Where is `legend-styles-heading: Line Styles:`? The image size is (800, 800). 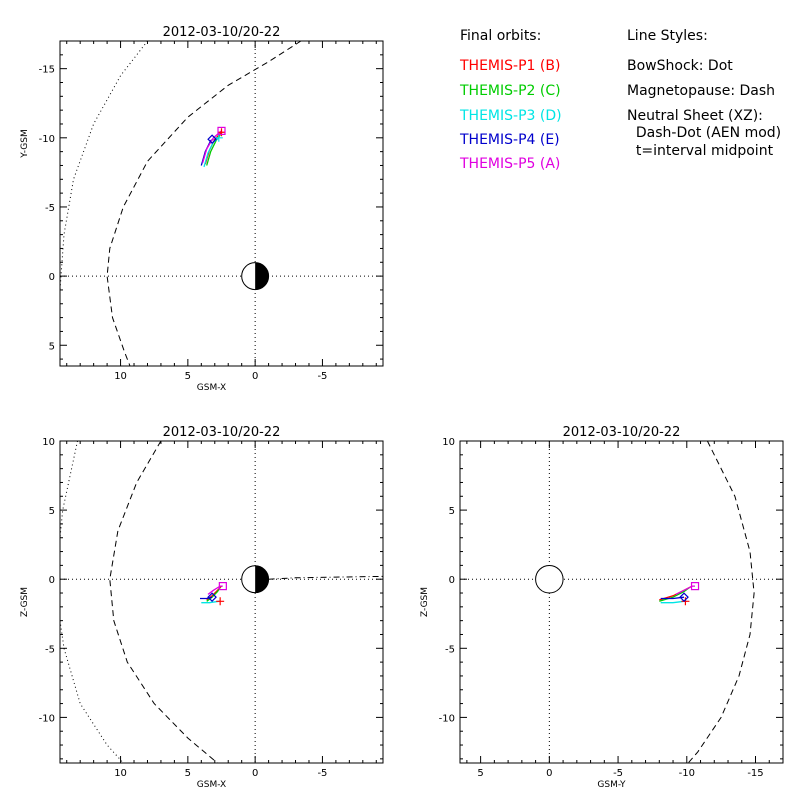 legend-styles-heading: Line Styles: is located at coordinates (667, 36).